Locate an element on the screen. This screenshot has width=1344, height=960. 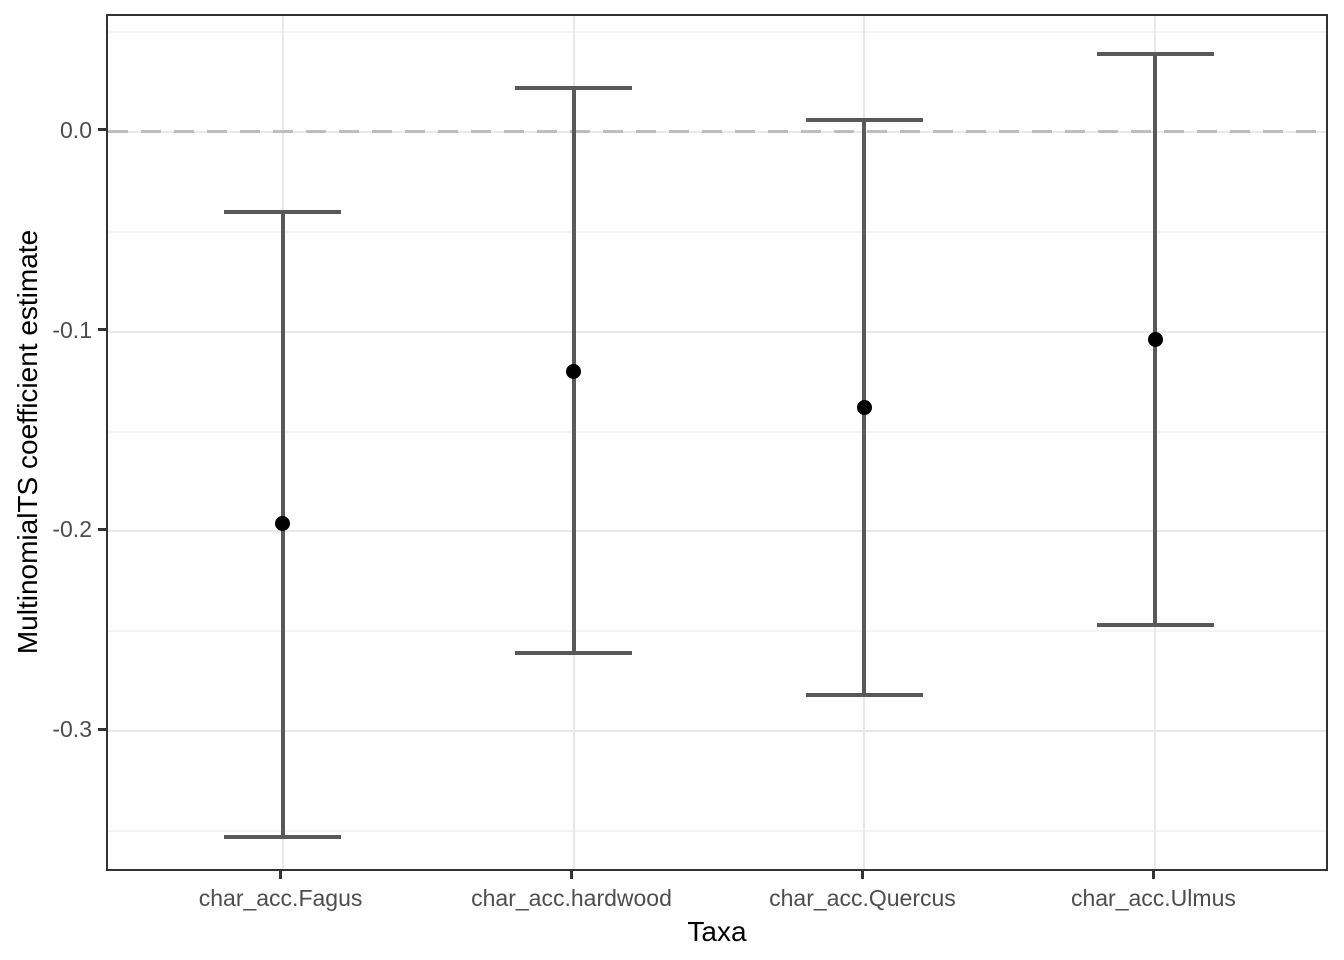
y-tick-label: -0.1 is located at coordinates (72, 329).